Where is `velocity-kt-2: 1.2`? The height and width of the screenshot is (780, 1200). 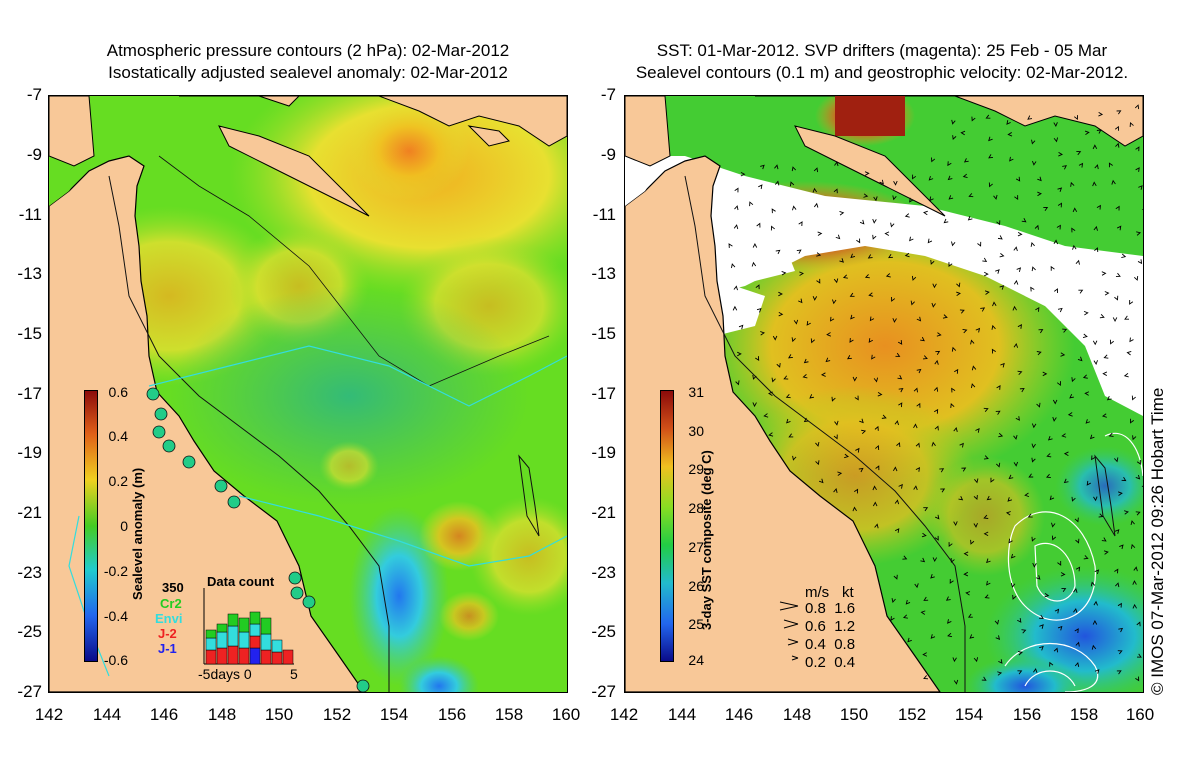
velocity-kt-2: 1.2 is located at coordinates (845, 626).